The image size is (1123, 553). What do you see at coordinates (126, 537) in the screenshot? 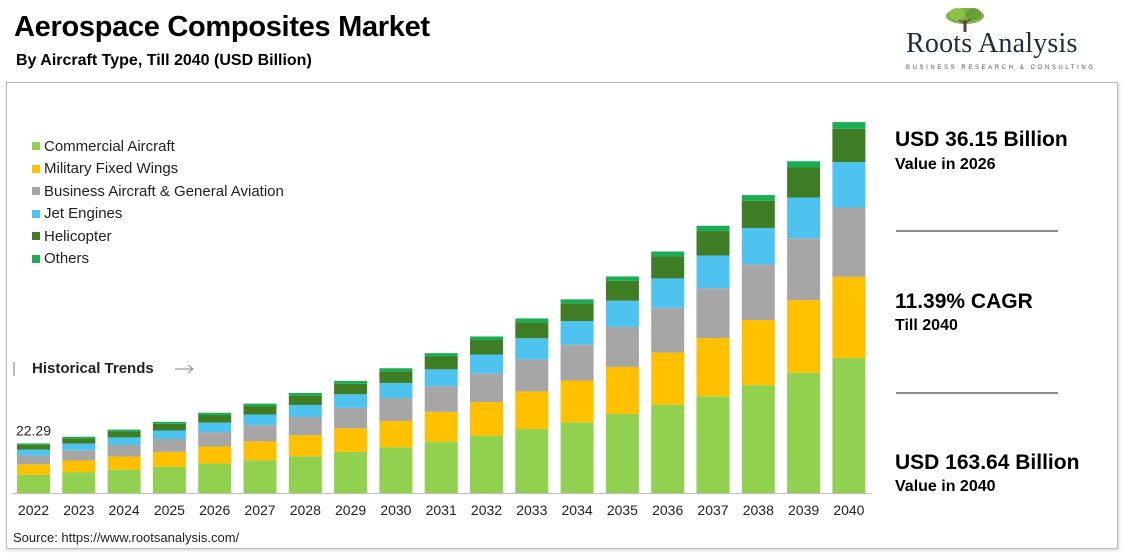
I see `source-note: Source: https://www.rootsanalysis.com/` at bounding box center [126, 537].